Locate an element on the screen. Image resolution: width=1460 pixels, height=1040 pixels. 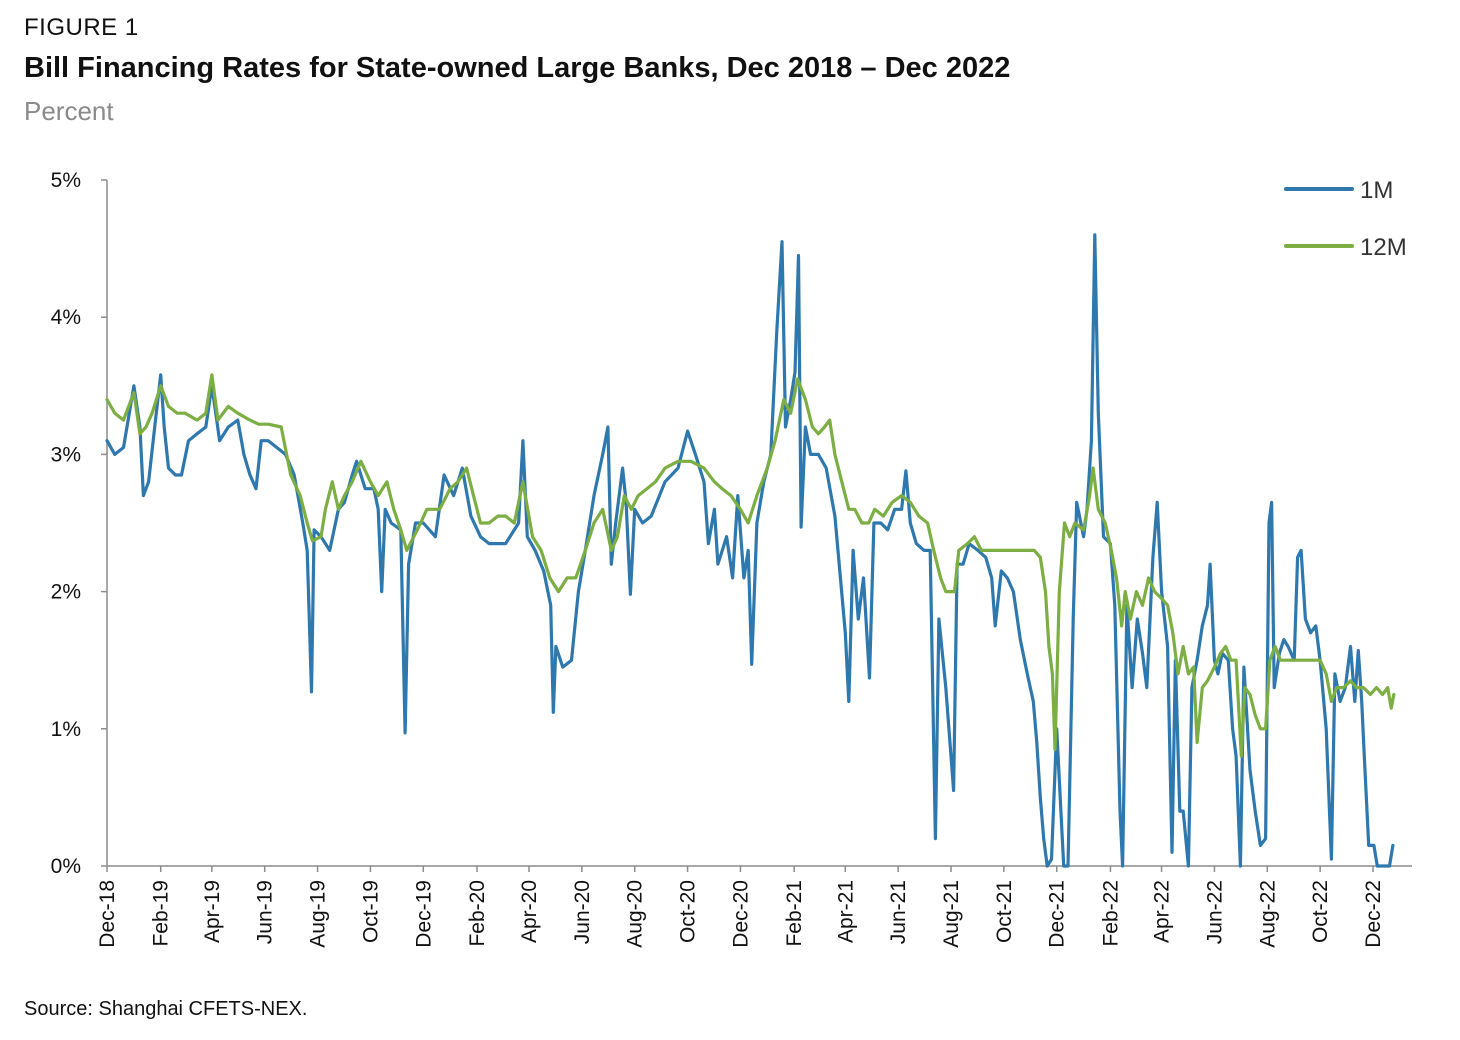
x-tick-label: Apr-19 is located at coordinates (212, 911).